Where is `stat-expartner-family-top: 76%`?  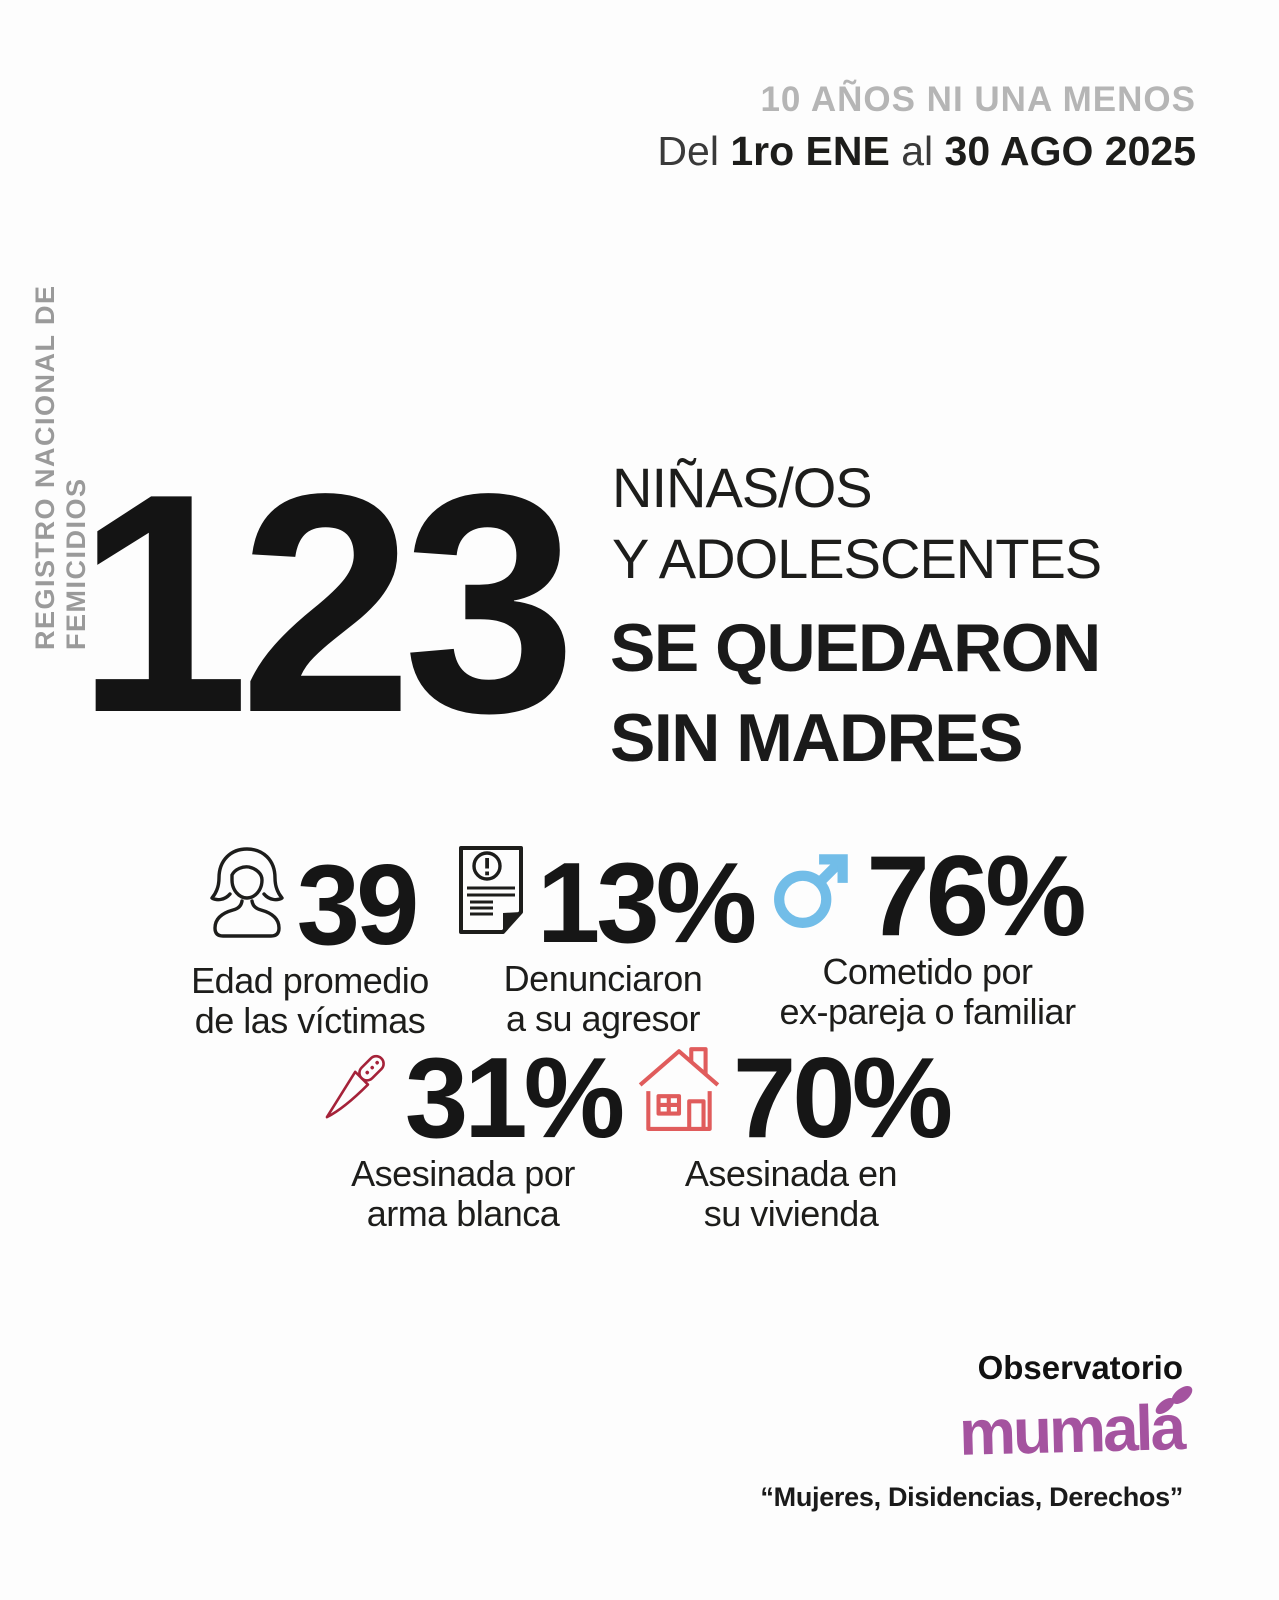 stat-expartner-family-top: 76% is located at coordinates (929, 896).